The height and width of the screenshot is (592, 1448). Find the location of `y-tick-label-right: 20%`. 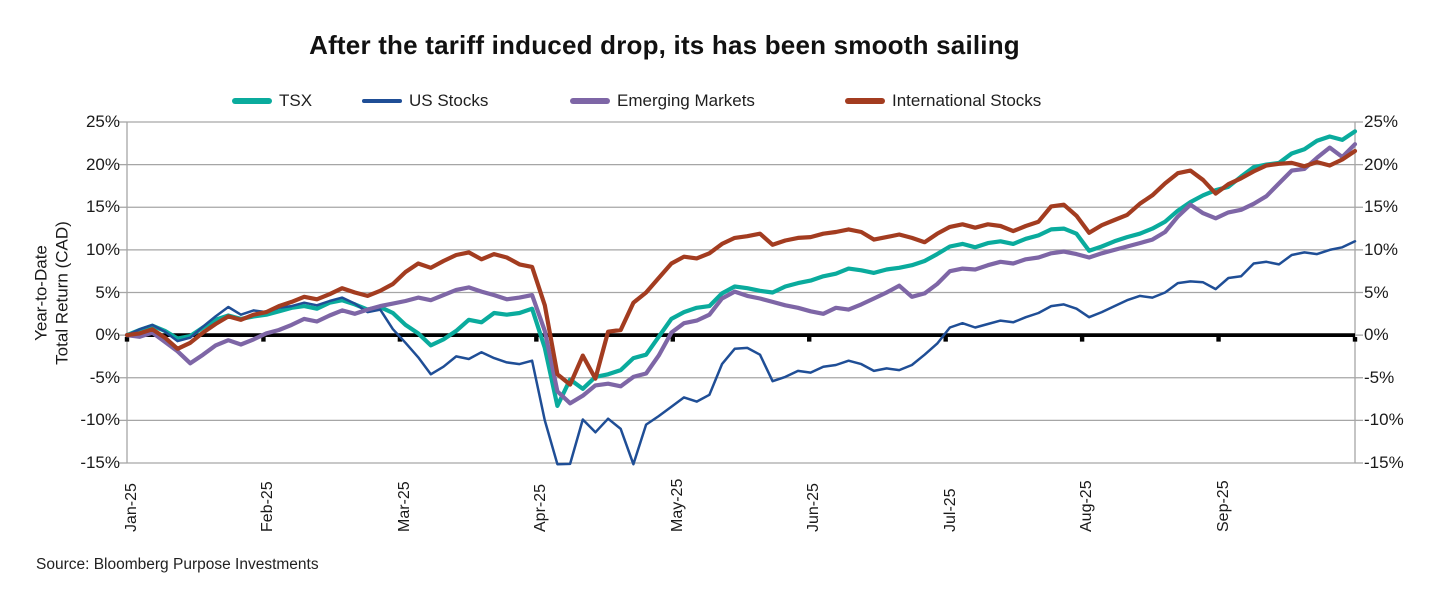

y-tick-label-right: 20% is located at coordinates (1381, 164).